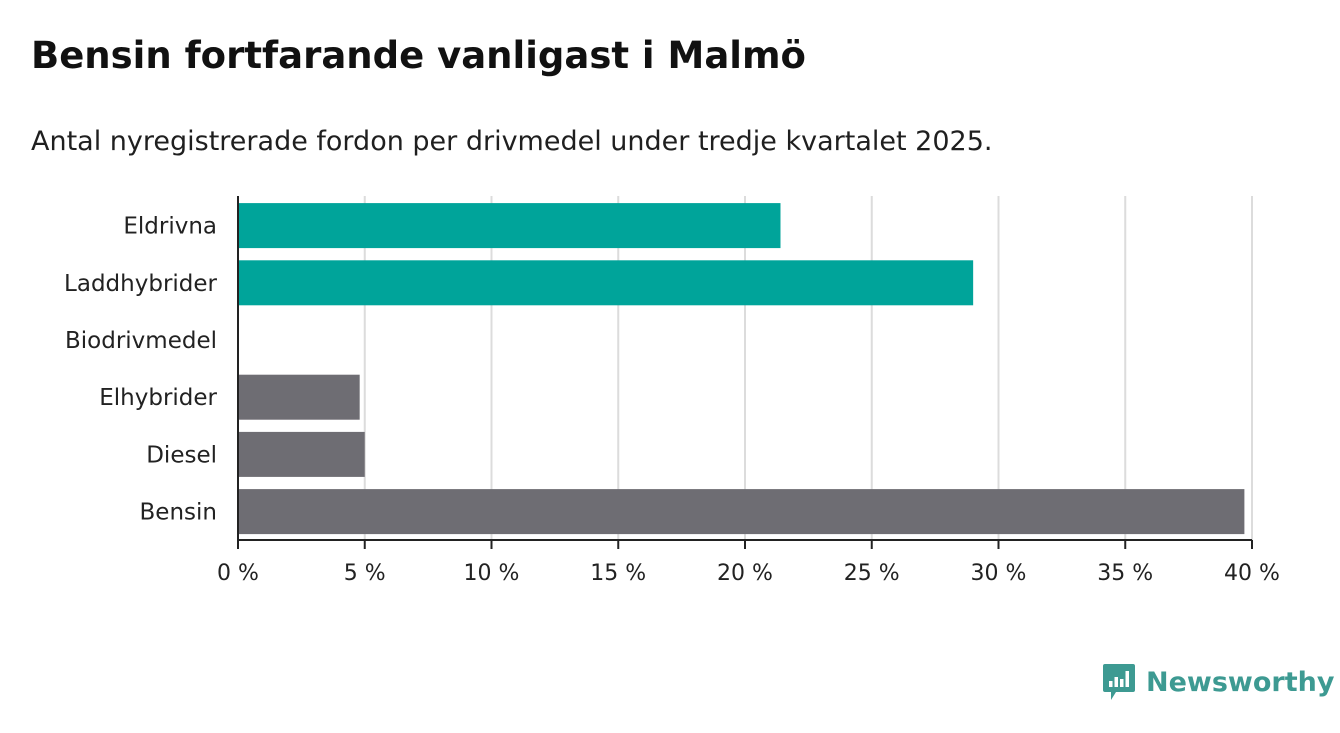 The image size is (1340, 733). Describe the element at coordinates (238, 573) in the screenshot. I see `x-tick-label-0: 0 %` at that location.